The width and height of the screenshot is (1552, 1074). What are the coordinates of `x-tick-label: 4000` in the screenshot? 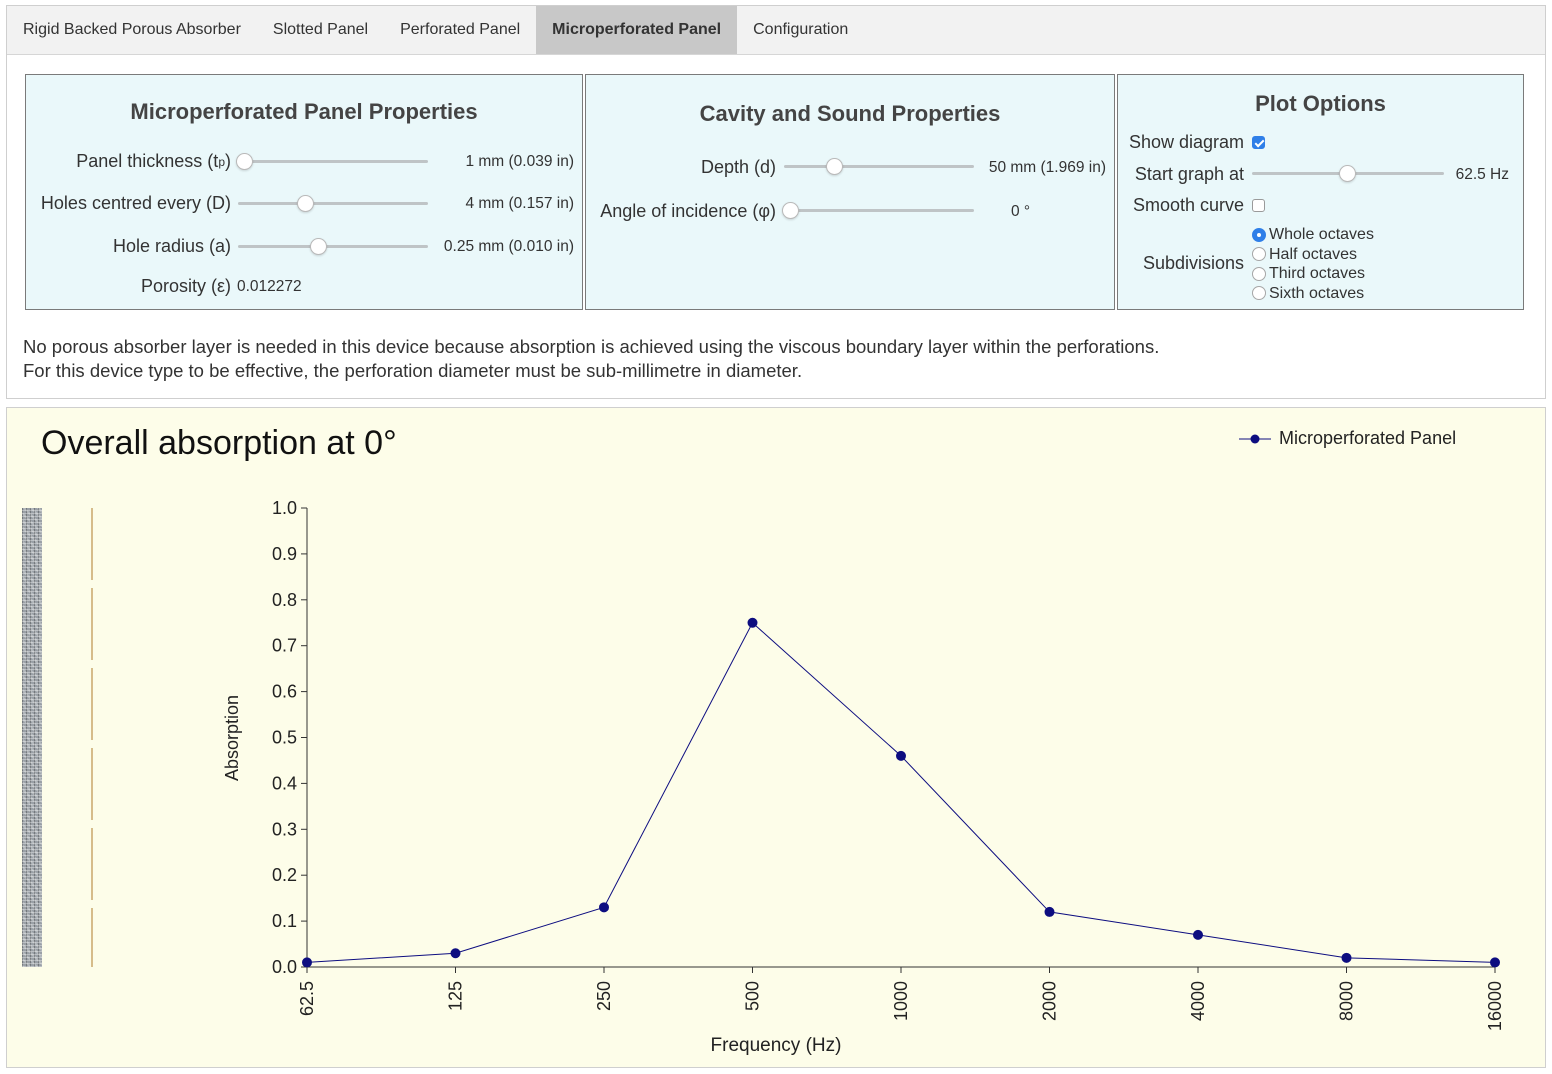 It's located at (1198, 1001).